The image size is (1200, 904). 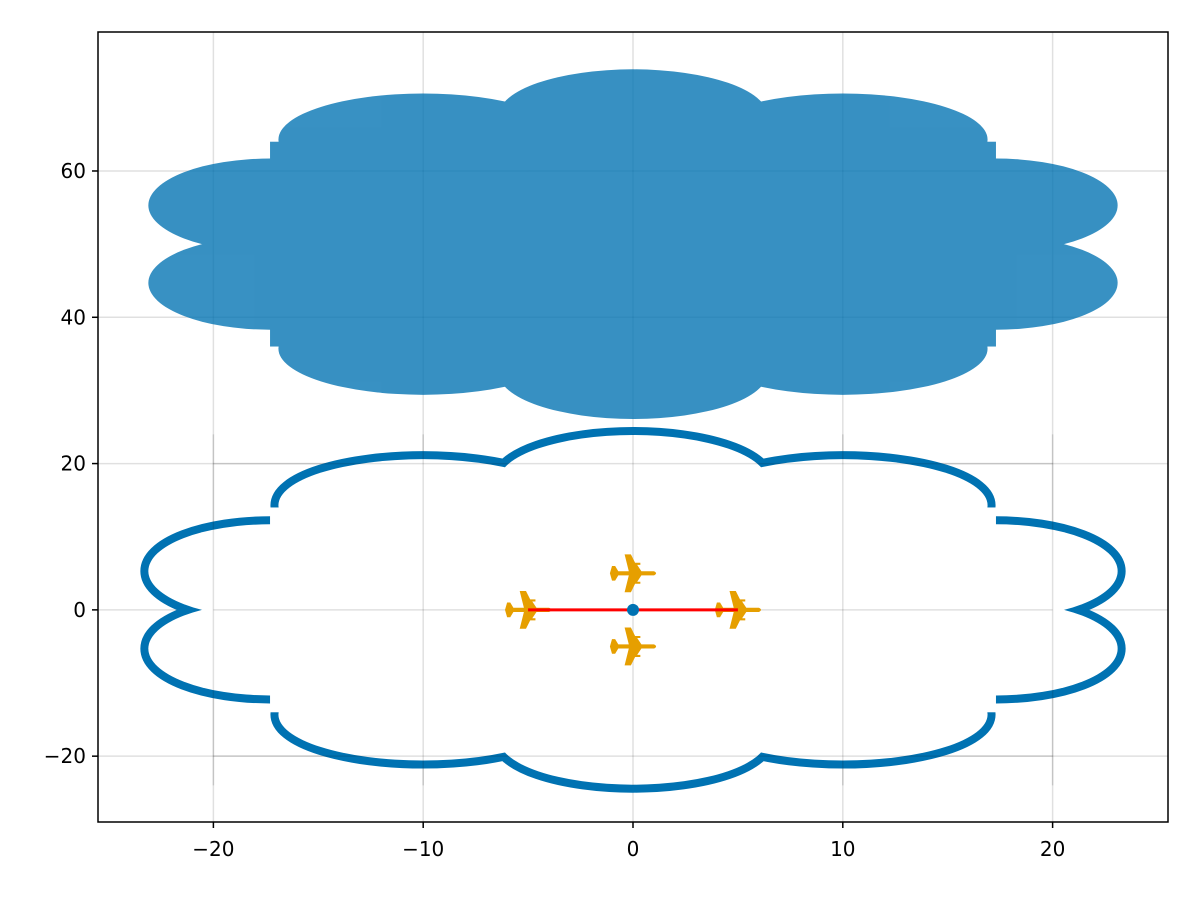 What do you see at coordinates (213, 849) in the screenshot?
I see `x-tick-label: −20` at bounding box center [213, 849].